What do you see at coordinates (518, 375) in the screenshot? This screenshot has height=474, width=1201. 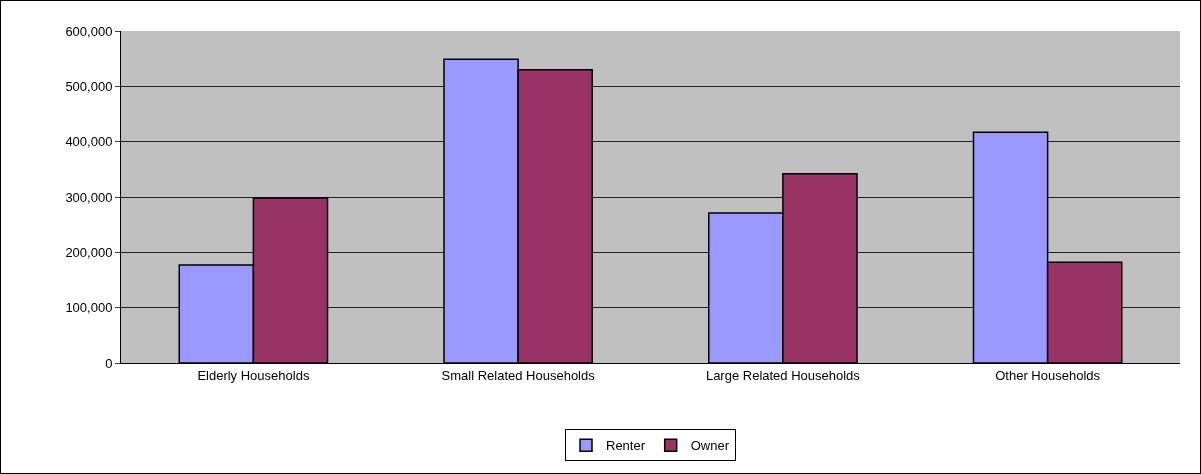 I see `x-tick-label: Small Related Households` at bounding box center [518, 375].